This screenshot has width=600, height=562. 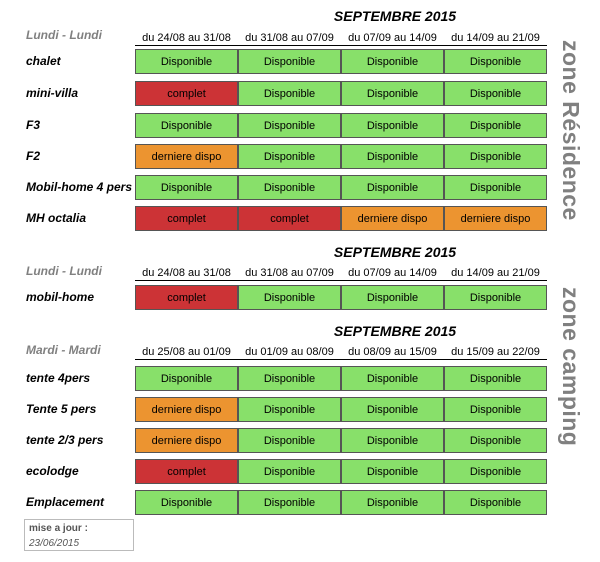 What do you see at coordinates (54, 543) in the screenshot?
I see `update-date: 23/06/2015` at bounding box center [54, 543].